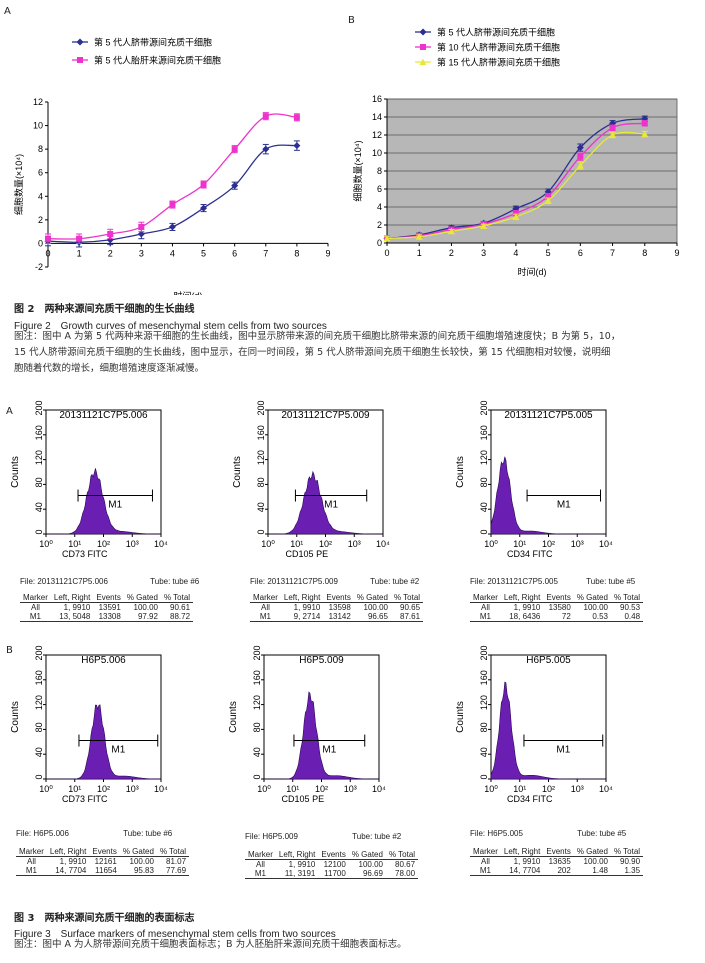  I want to click on histogram-title: H6P5.009, so click(321, 660).